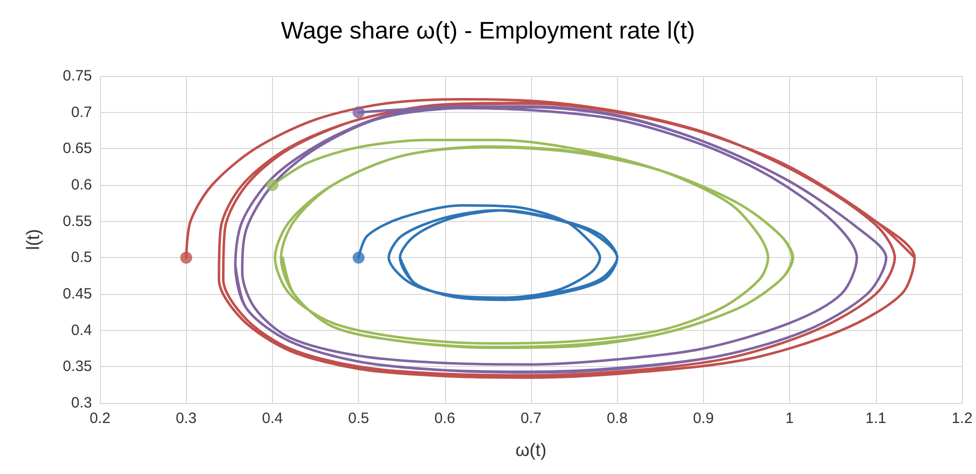 The height and width of the screenshot is (474, 976). What do you see at coordinates (531, 450) in the screenshot?
I see `x-axis-title: ω(t)` at bounding box center [531, 450].